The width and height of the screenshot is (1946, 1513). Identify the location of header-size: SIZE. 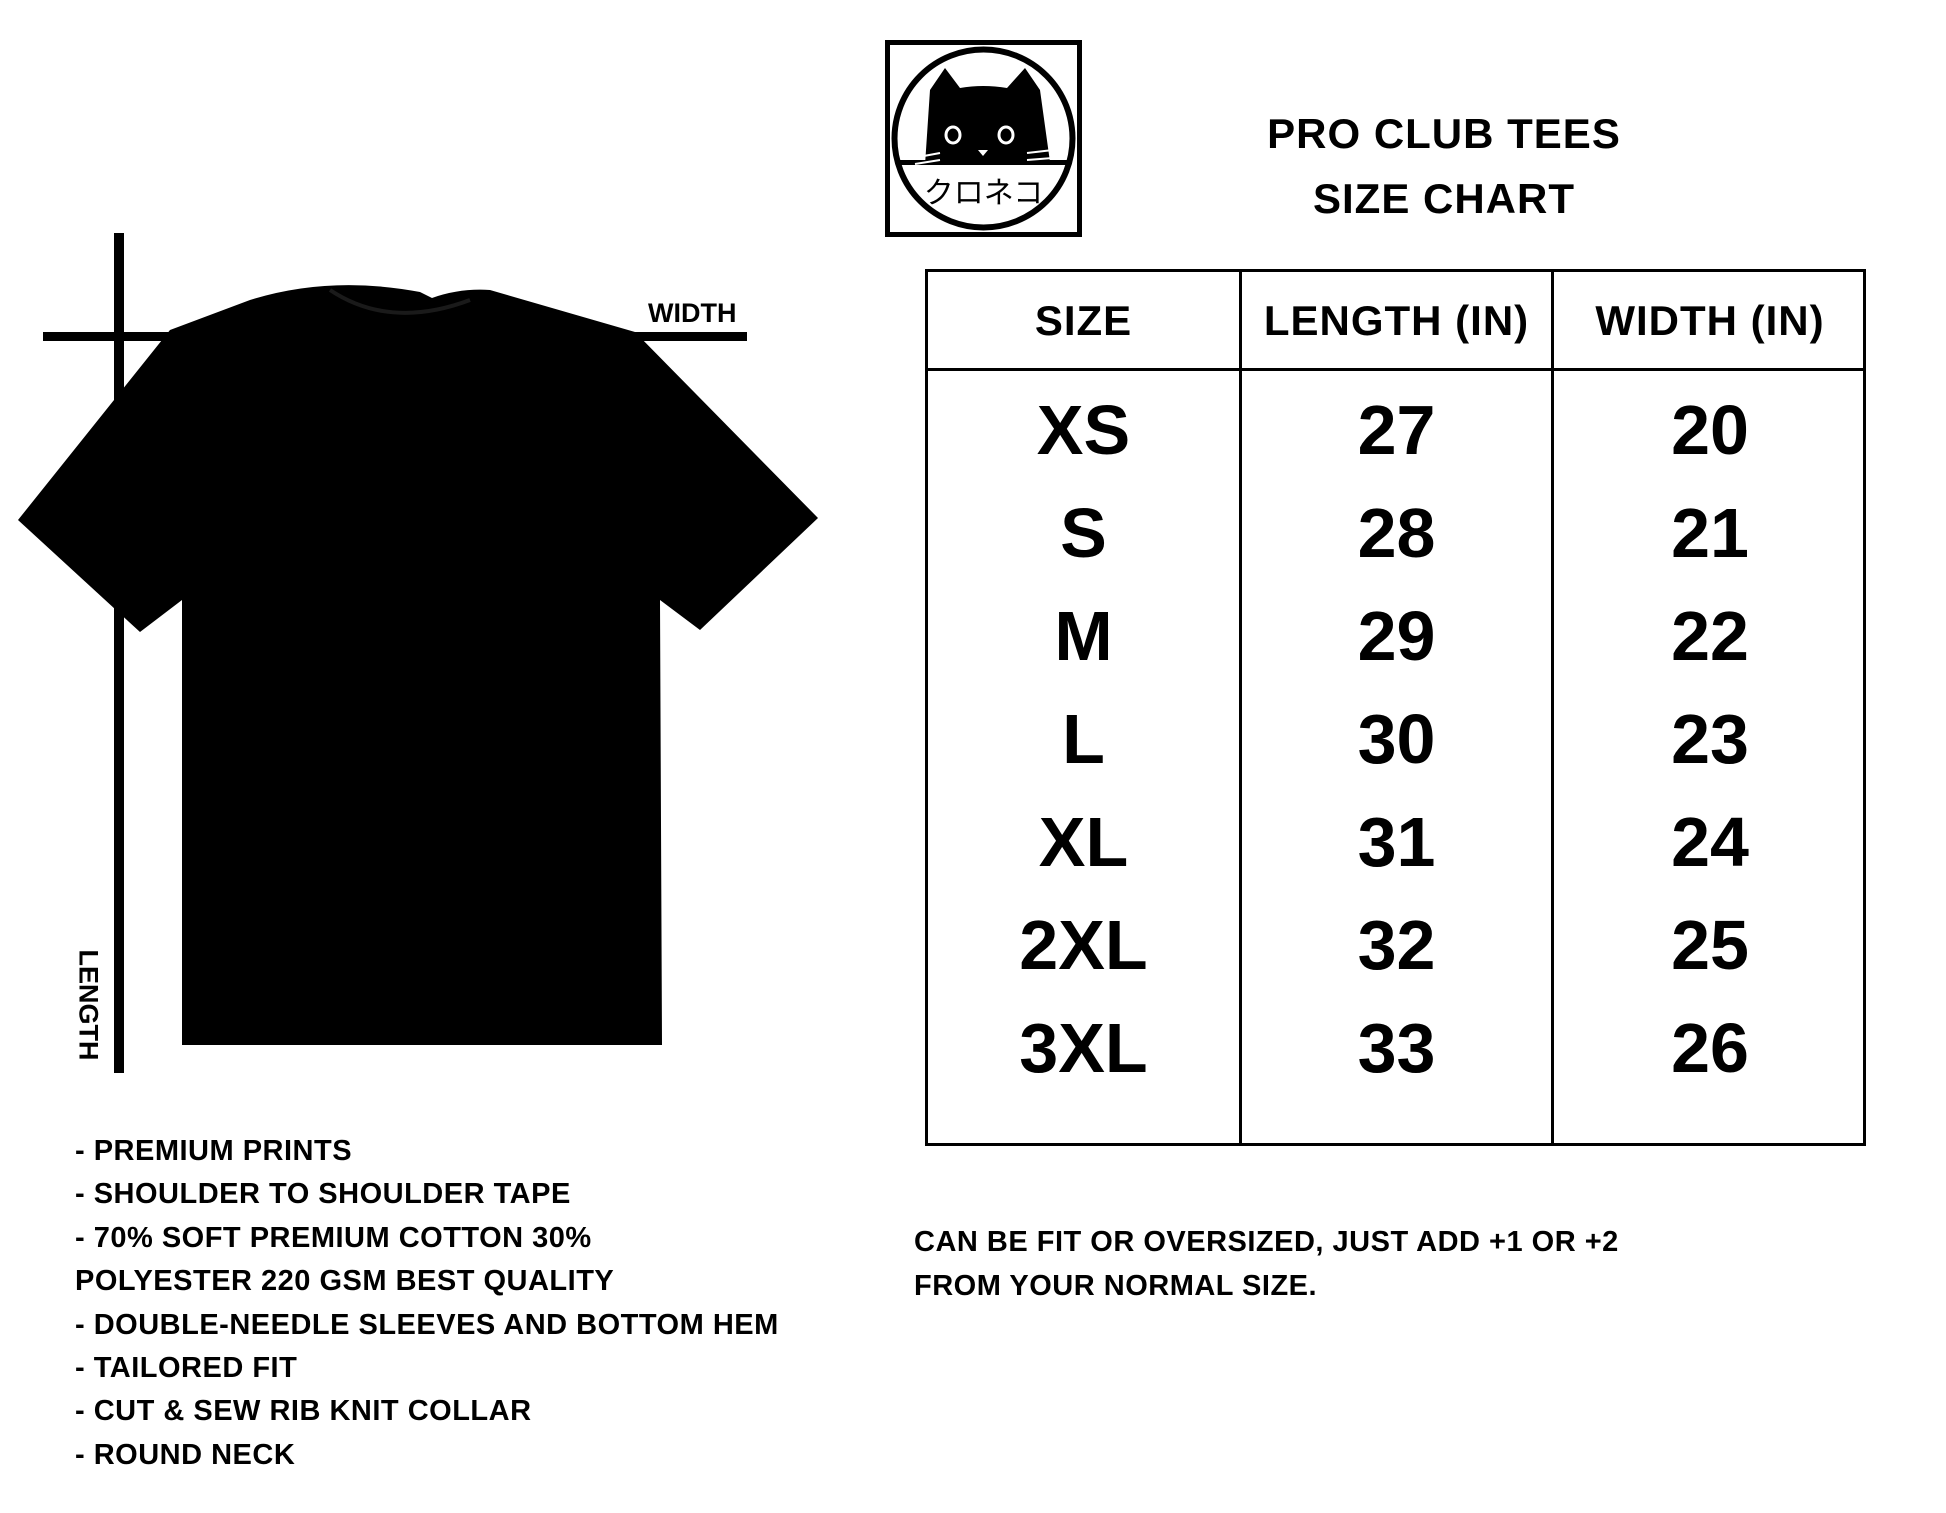
(1083, 320).